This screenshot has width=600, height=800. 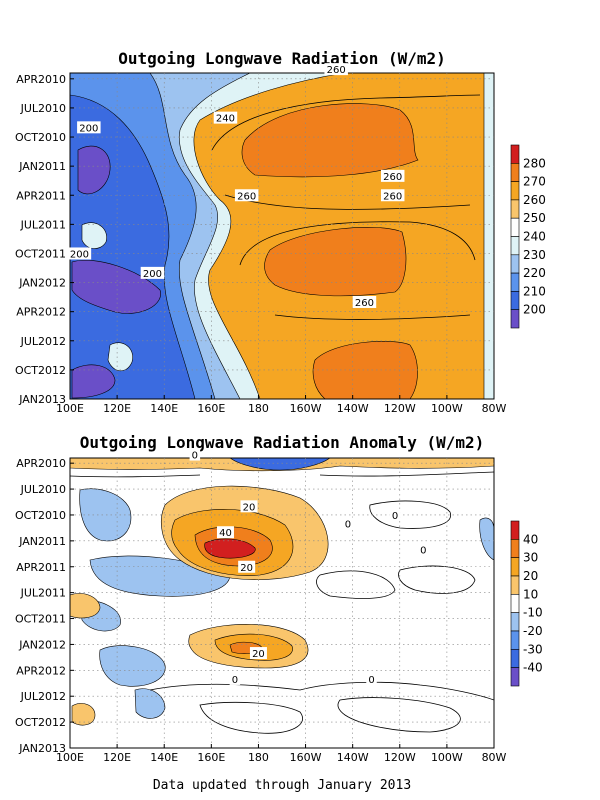 What do you see at coordinates (335, 262) in the screenshot?
I see `olr-core-2011` at bounding box center [335, 262].